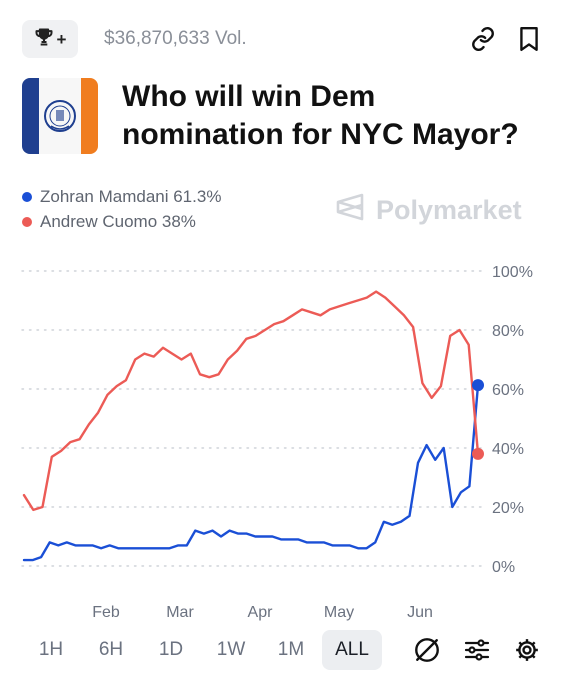  Describe the element at coordinates (291, 649) in the screenshot. I see `timeframe-1m: 1M` at that location.